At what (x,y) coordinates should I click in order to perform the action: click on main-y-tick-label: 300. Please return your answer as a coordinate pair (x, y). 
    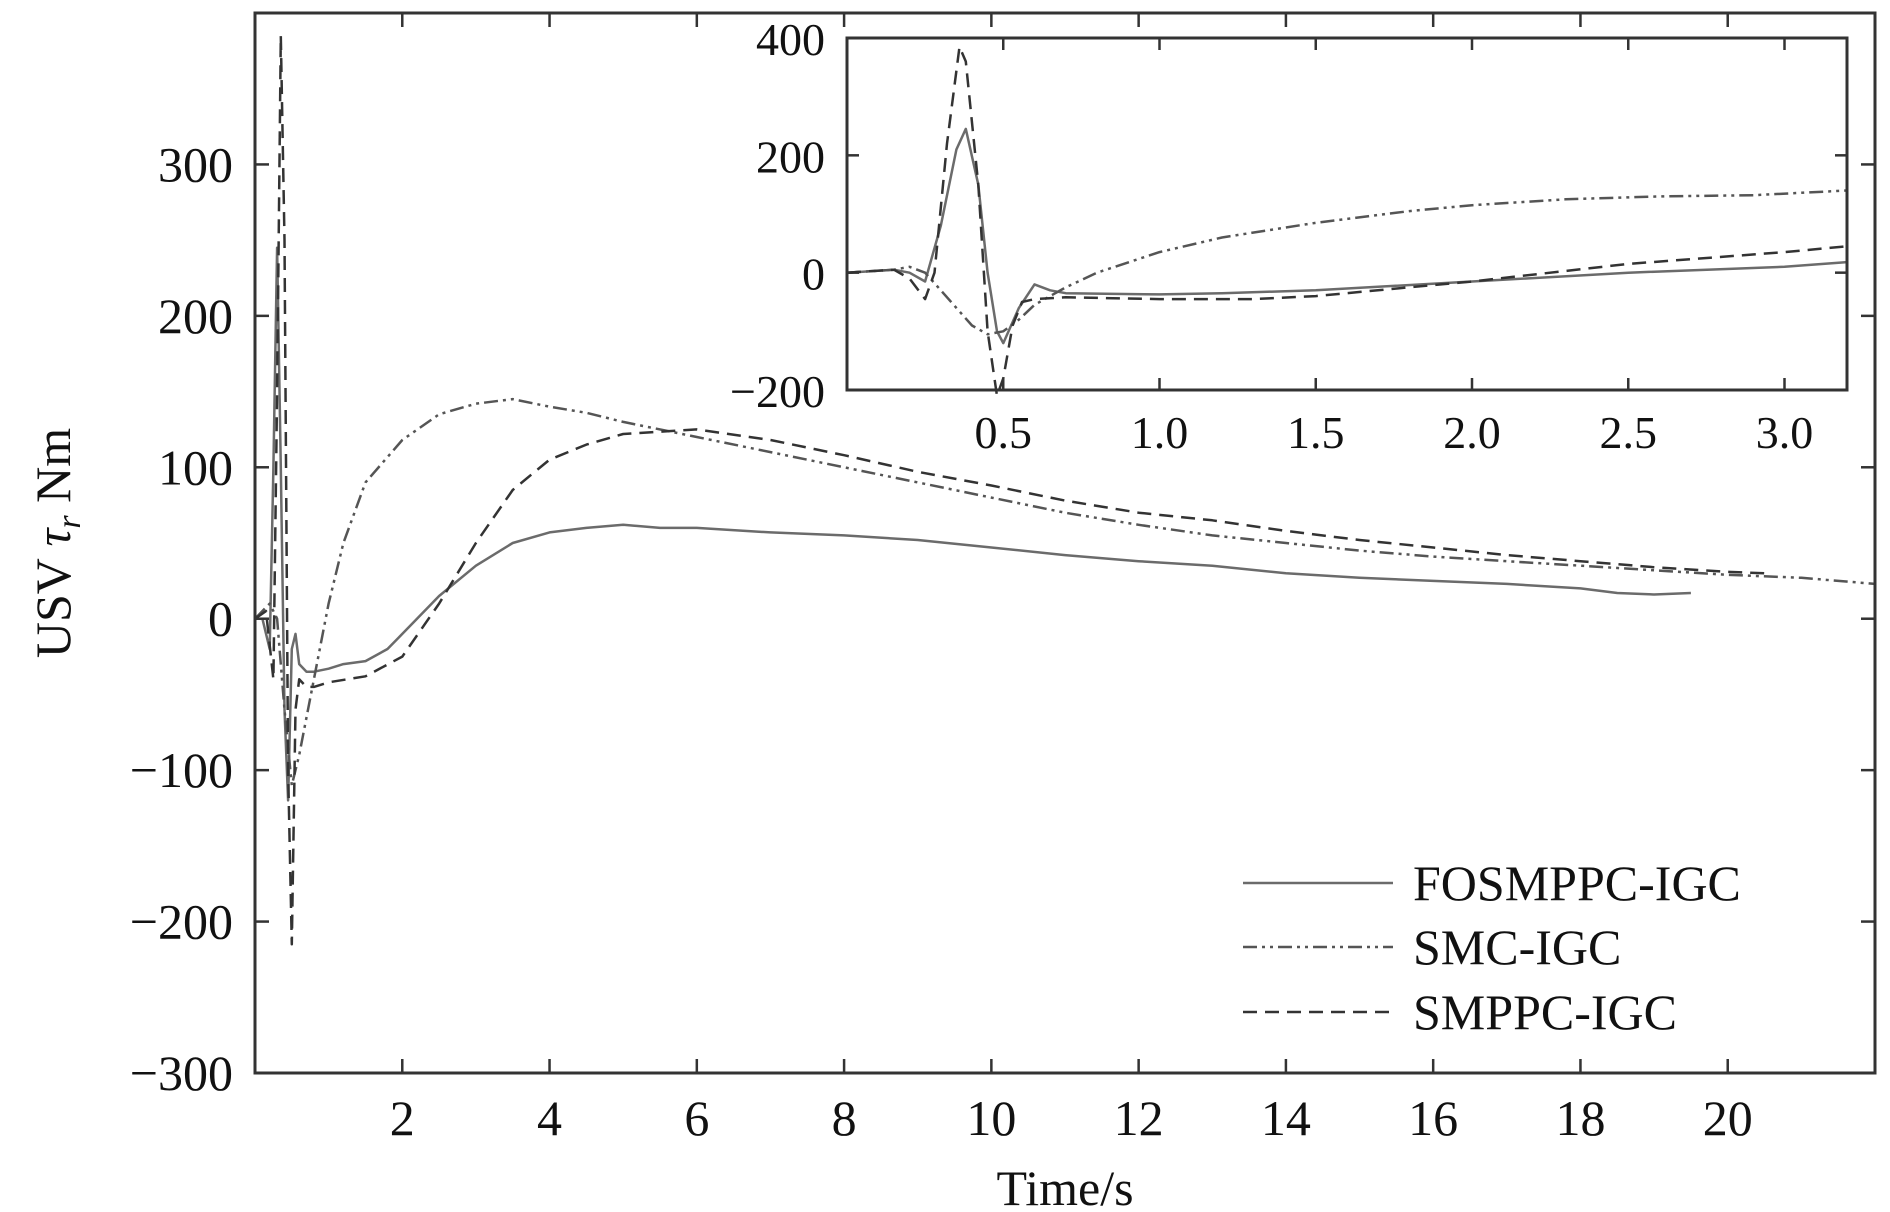
    Looking at the image, I should click on (195, 164).